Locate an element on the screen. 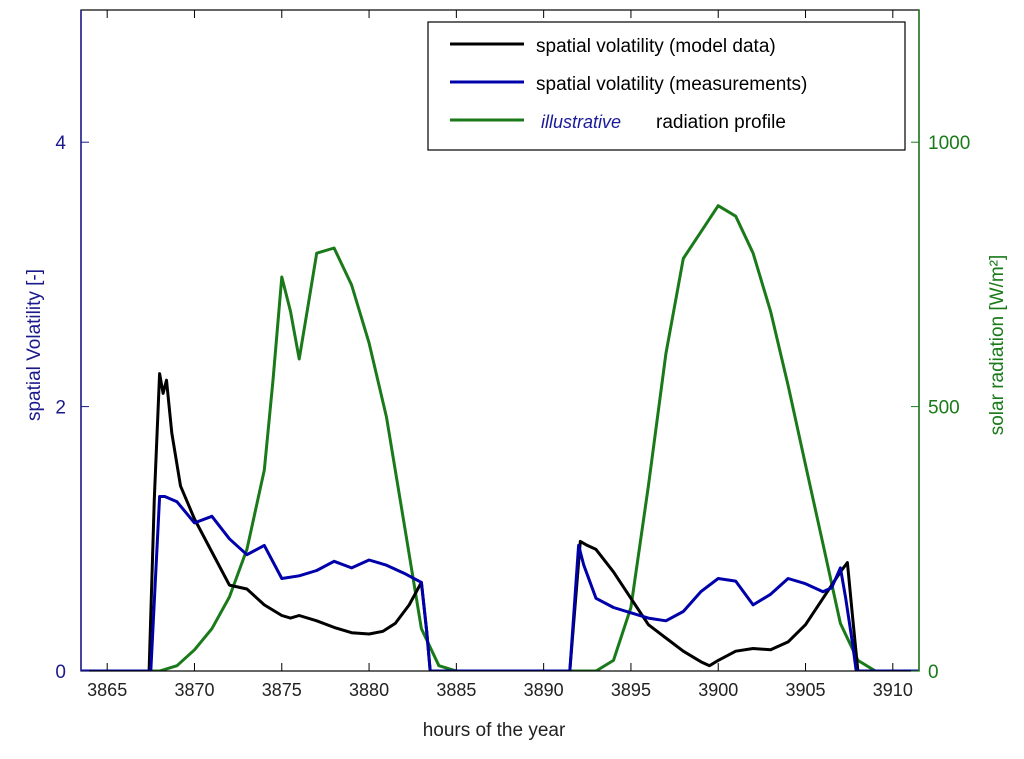 Image resolution: width=1024 pixels, height=759 pixels. x-tick-label: 3895 is located at coordinates (631, 690).